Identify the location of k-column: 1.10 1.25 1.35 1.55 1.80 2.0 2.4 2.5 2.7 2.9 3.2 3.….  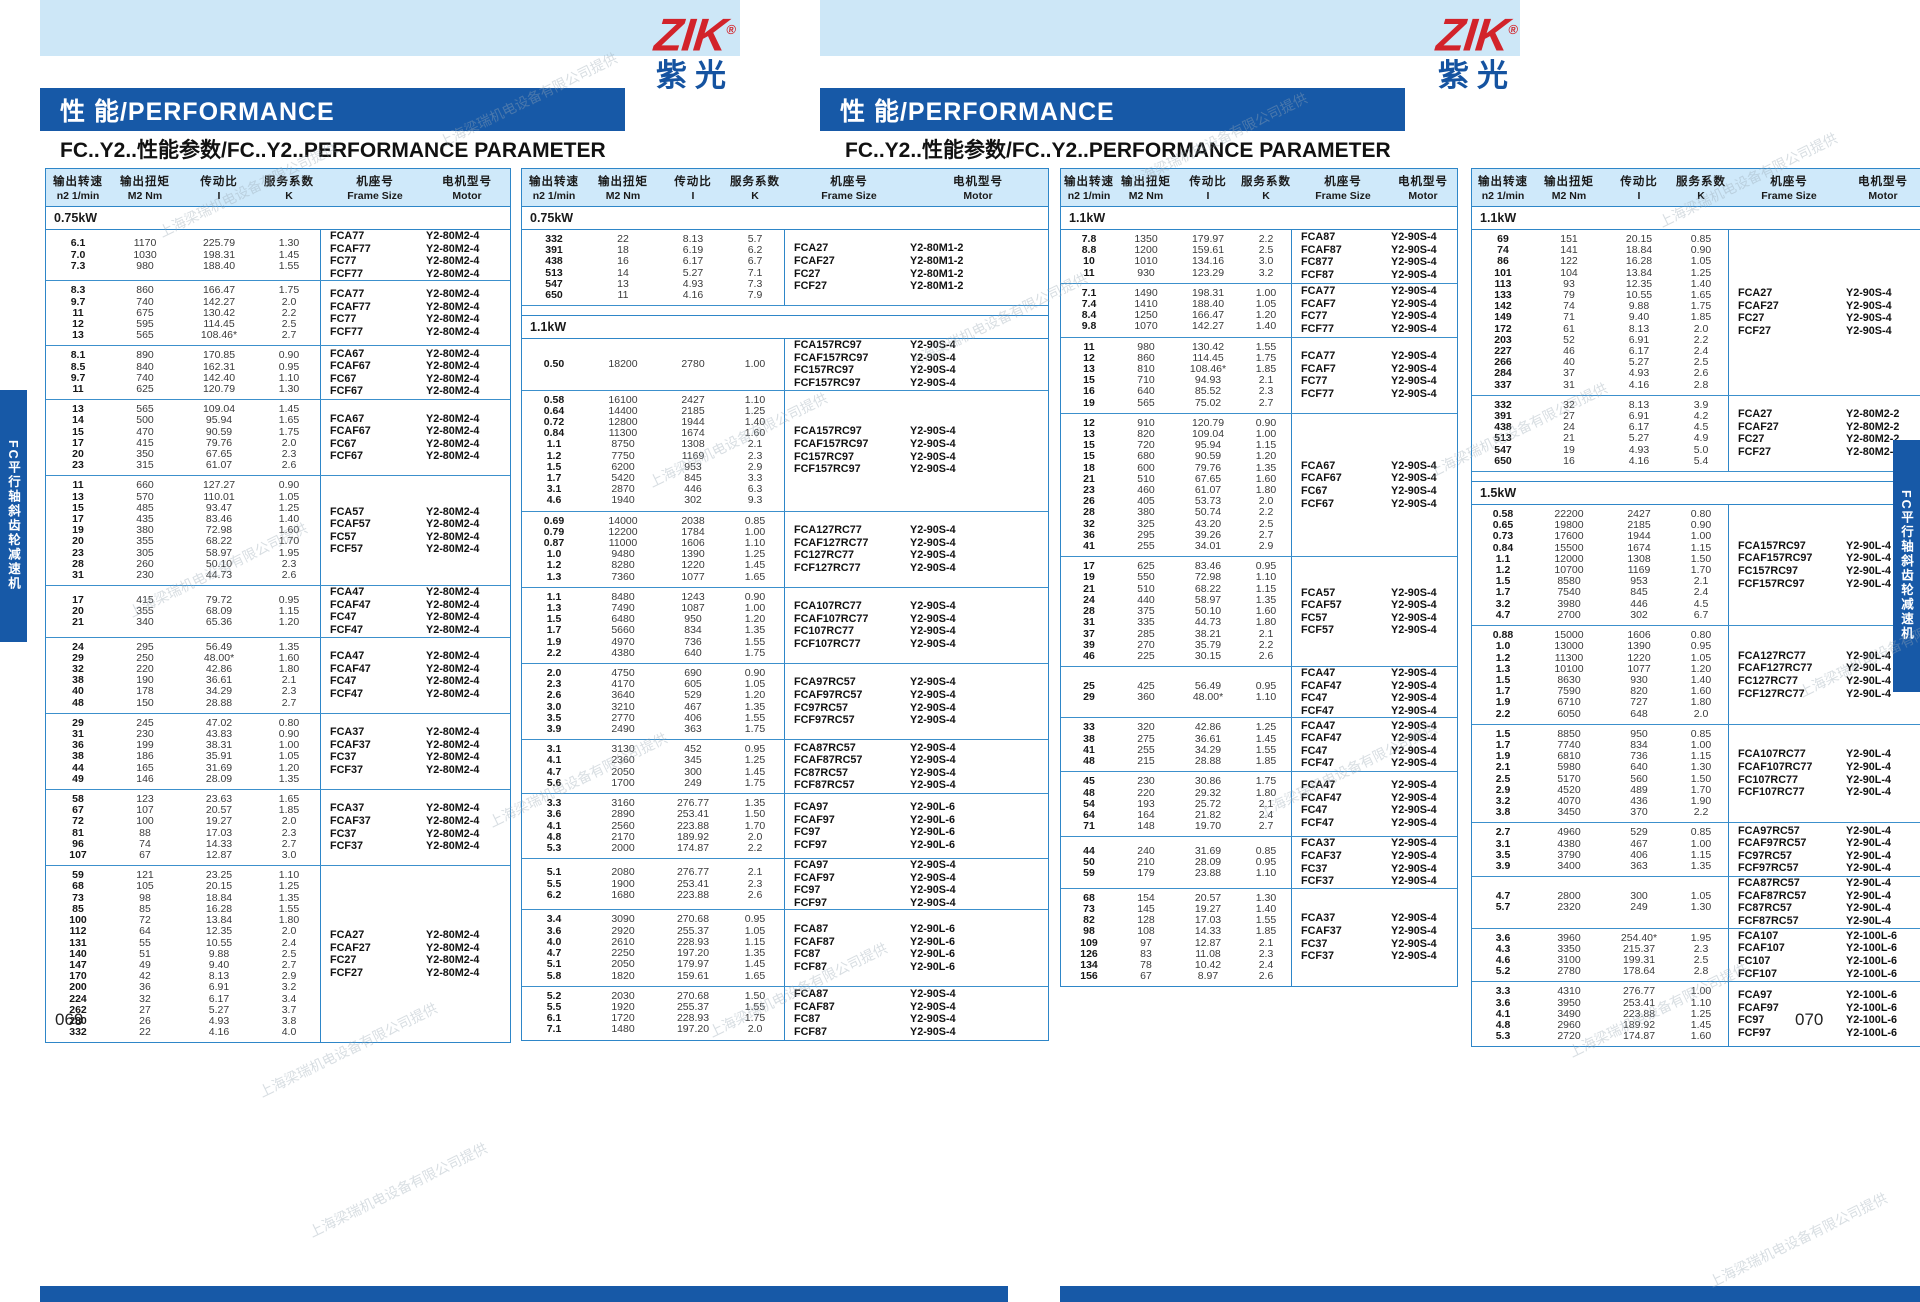
(289, 954).